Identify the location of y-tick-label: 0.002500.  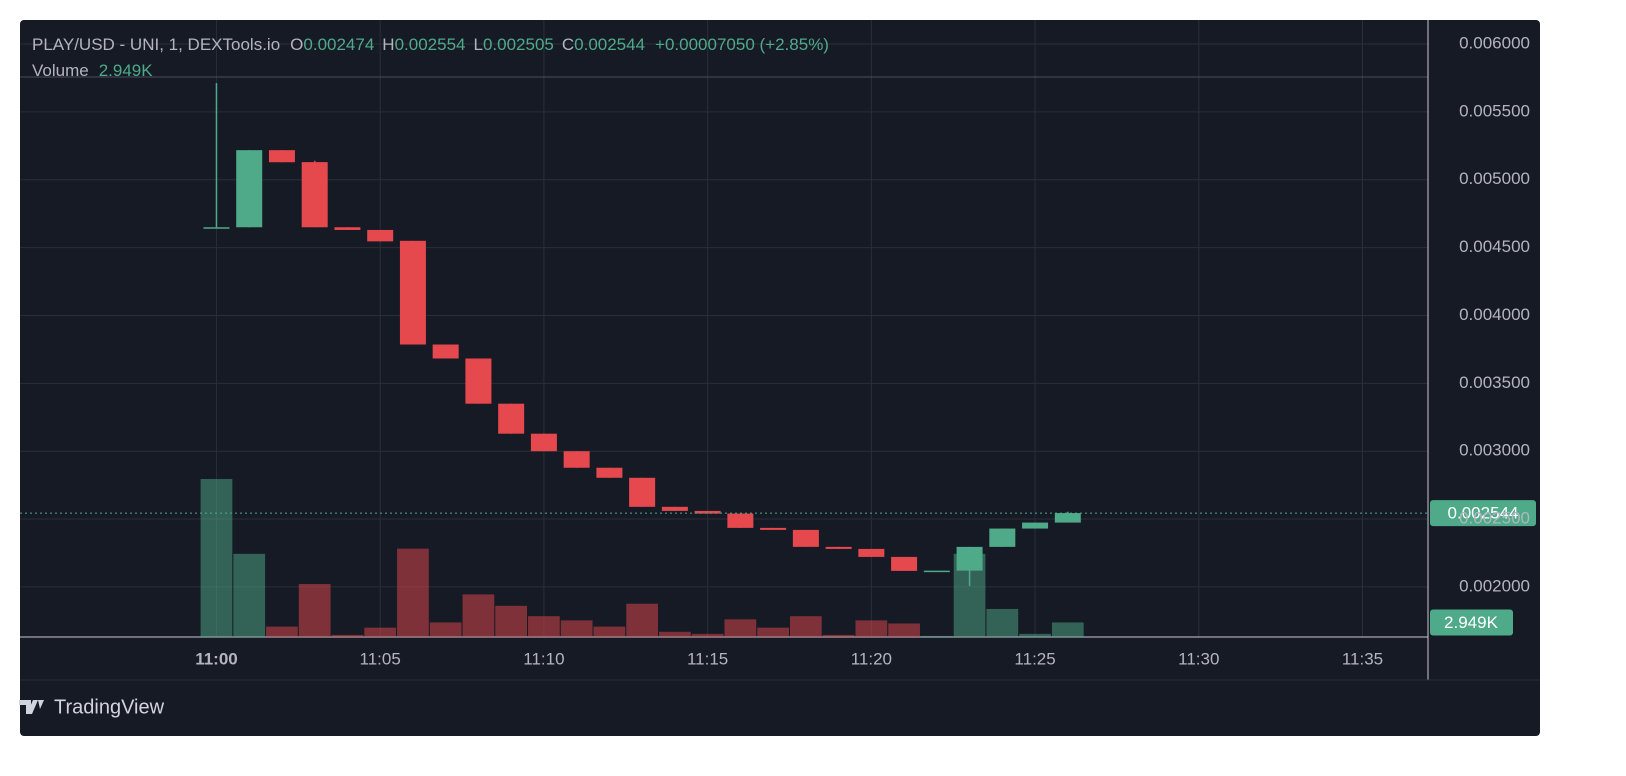
(1494, 518).